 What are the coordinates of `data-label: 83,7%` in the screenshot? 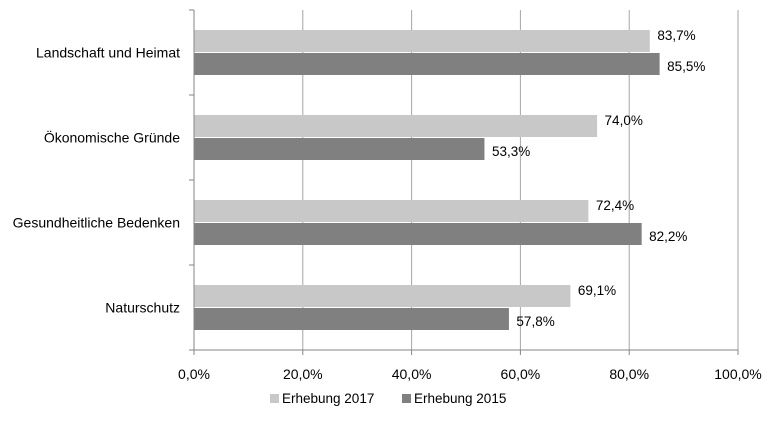 It's located at (676, 35).